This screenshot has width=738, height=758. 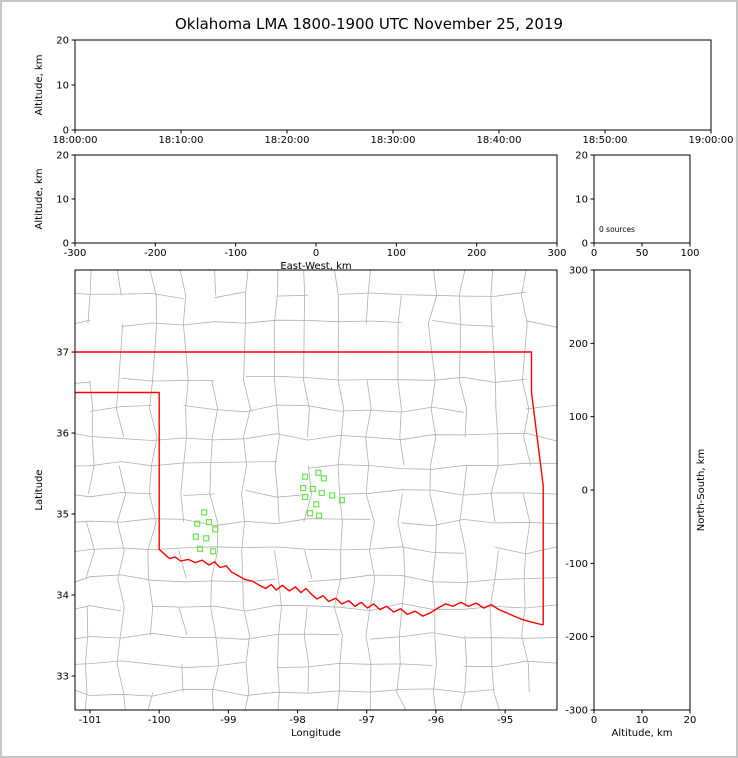 What do you see at coordinates (576, 564) in the screenshot?
I see `y-tick-label: -100` at bounding box center [576, 564].